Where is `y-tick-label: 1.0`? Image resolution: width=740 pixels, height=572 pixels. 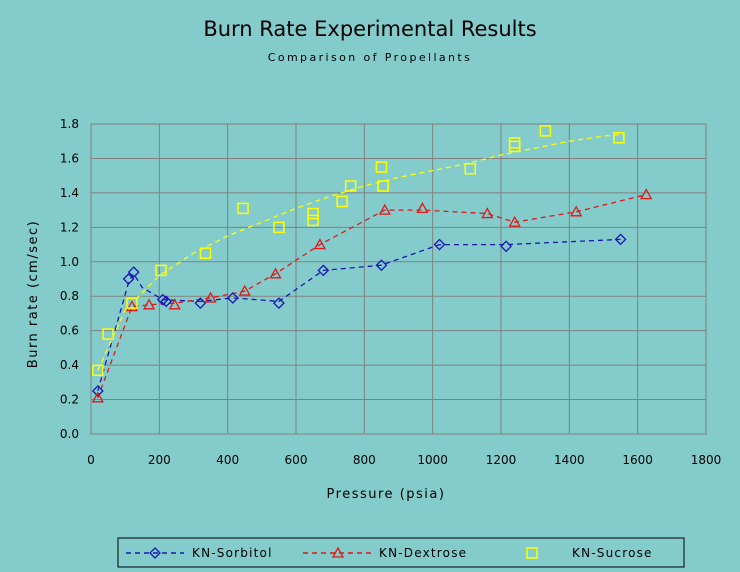
y-tick-label: 1.0 is located at coordinates (69, 262).